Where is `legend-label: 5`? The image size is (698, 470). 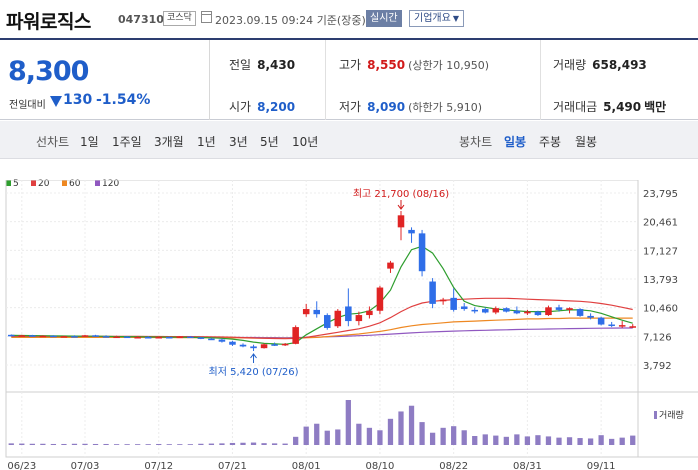
legend-label: 5 is located at coordinates (16, 184).